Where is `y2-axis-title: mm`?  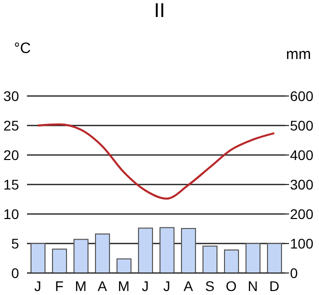
y2-axis-title: mm is located at coordinates (298, 54).